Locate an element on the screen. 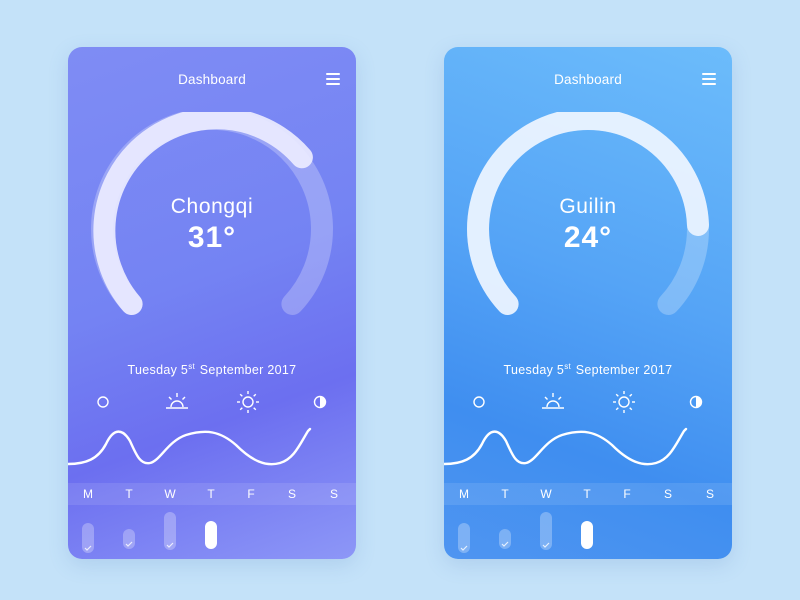  temperature-value: 24° is located at coordinates (588, 237).